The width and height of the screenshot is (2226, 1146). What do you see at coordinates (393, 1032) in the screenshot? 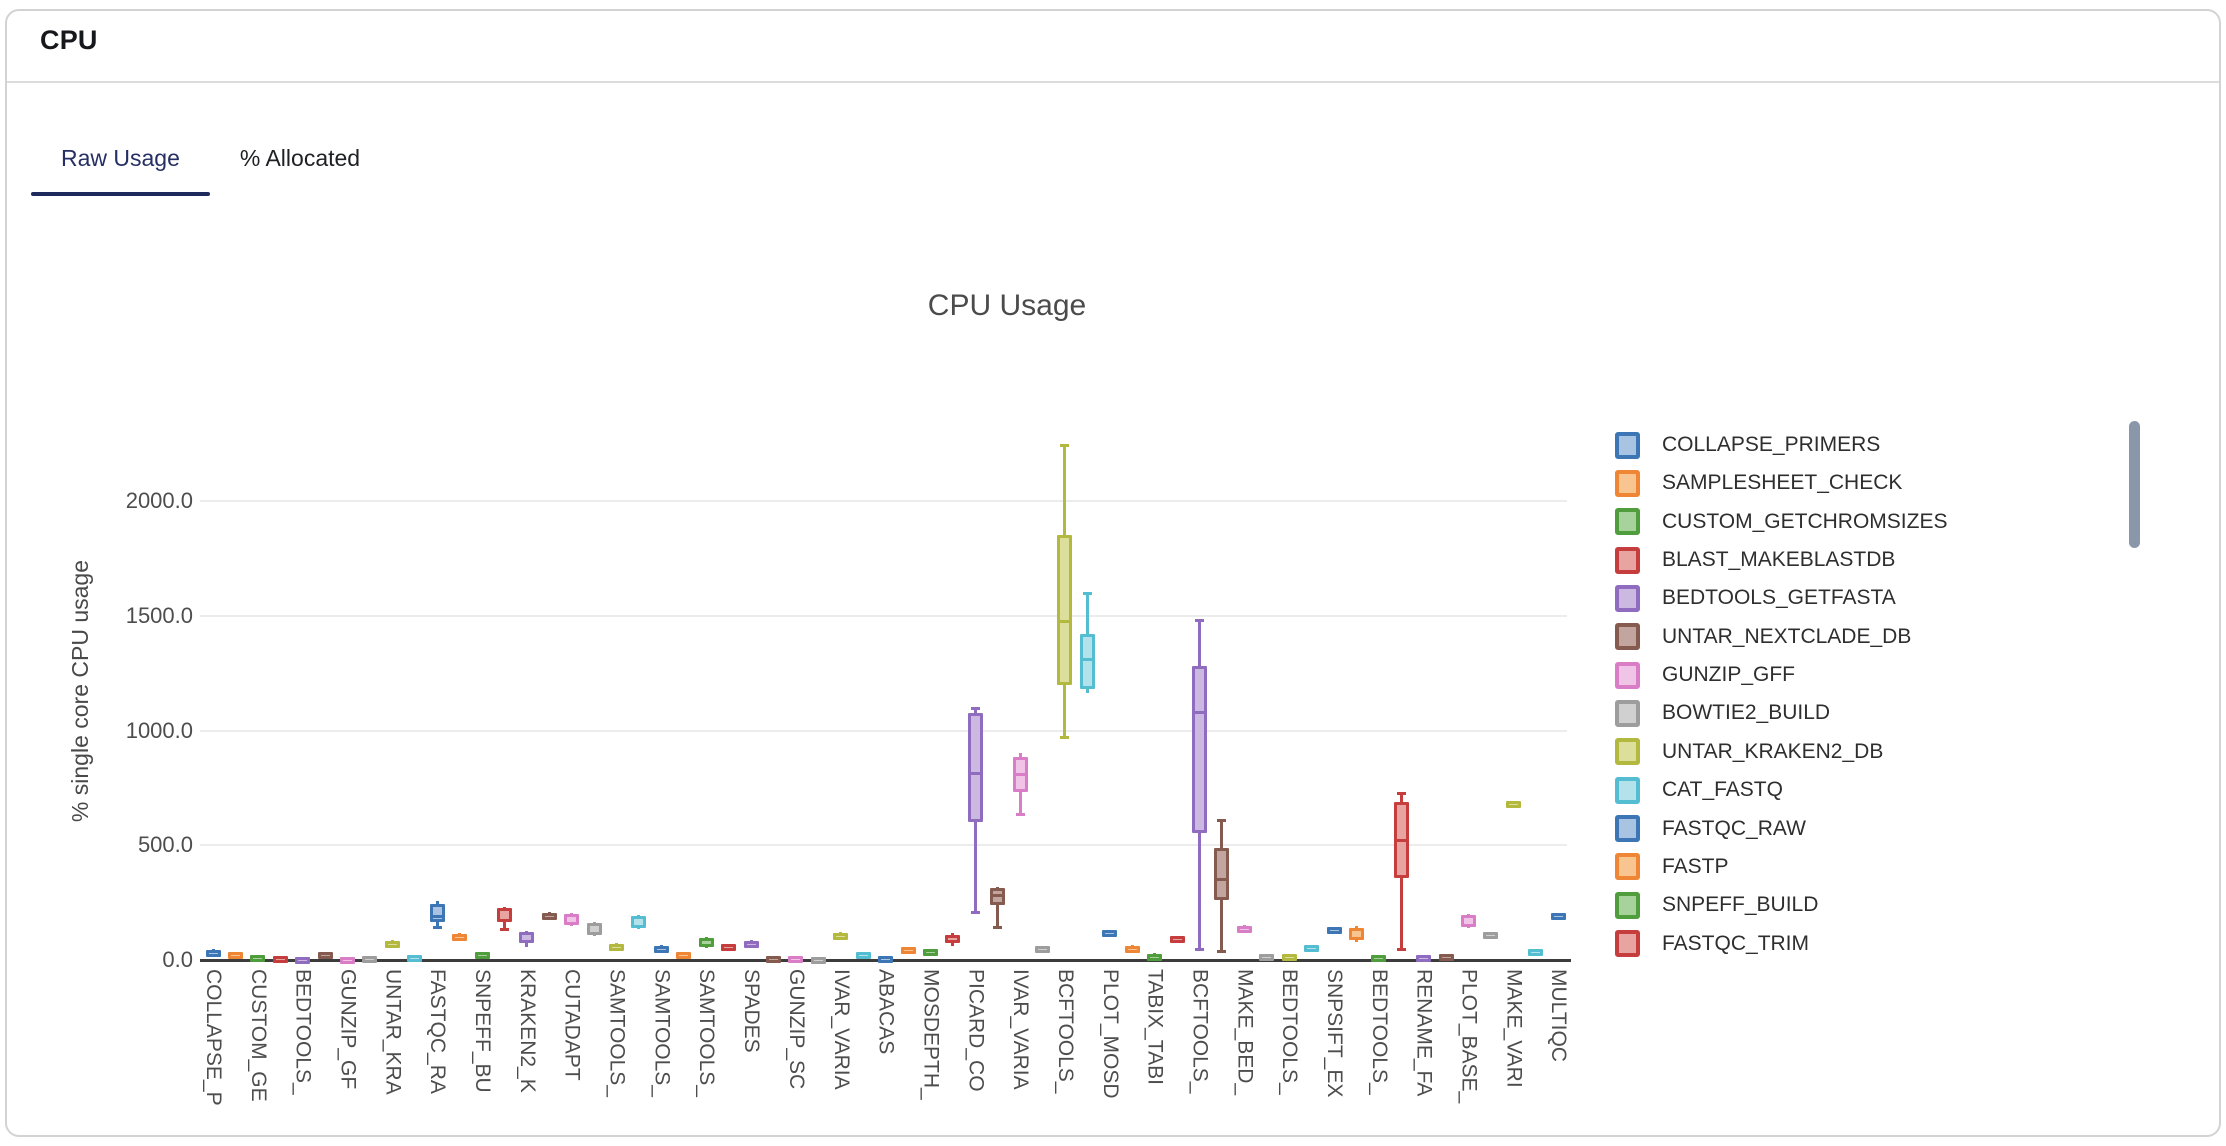
I see `x-tick-label: UNTAR_KRA` at bounding box center [393, 1032].